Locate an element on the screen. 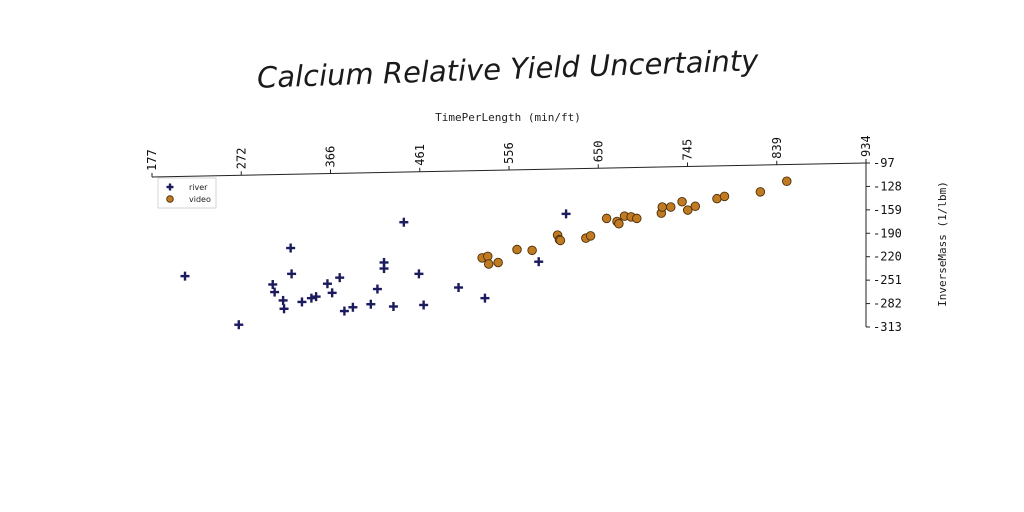 This screenshot has height=512, width=1024. y-tick-label: -282 is located at coordinates (887, 304).